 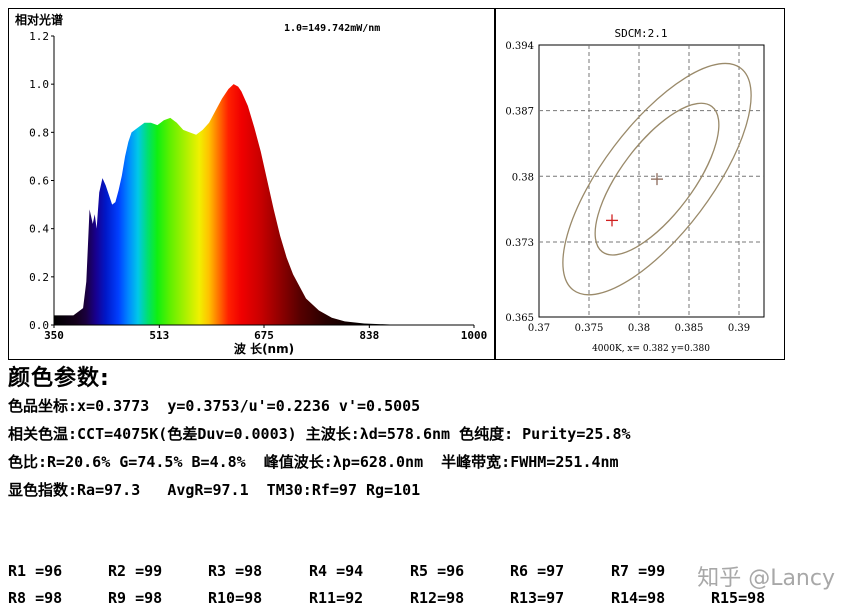 What do you see at coordinates (612, 220) in the screenshot?
I see `measured-point` at bounding box center [612, 220].